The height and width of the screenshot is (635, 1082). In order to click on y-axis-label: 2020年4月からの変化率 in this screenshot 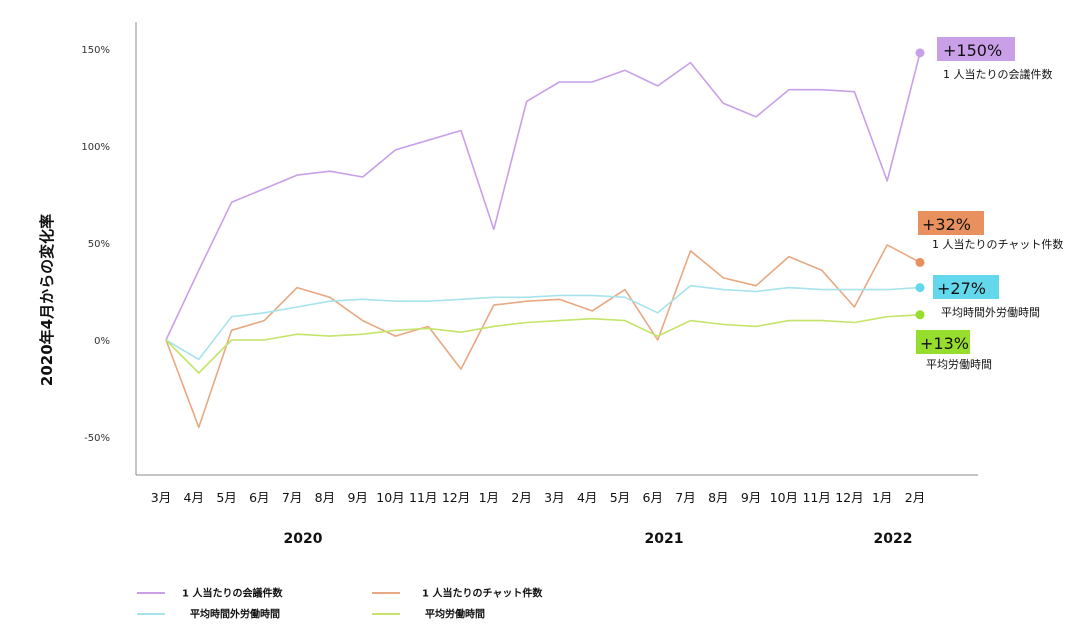, I will do `click(47, 300)`.